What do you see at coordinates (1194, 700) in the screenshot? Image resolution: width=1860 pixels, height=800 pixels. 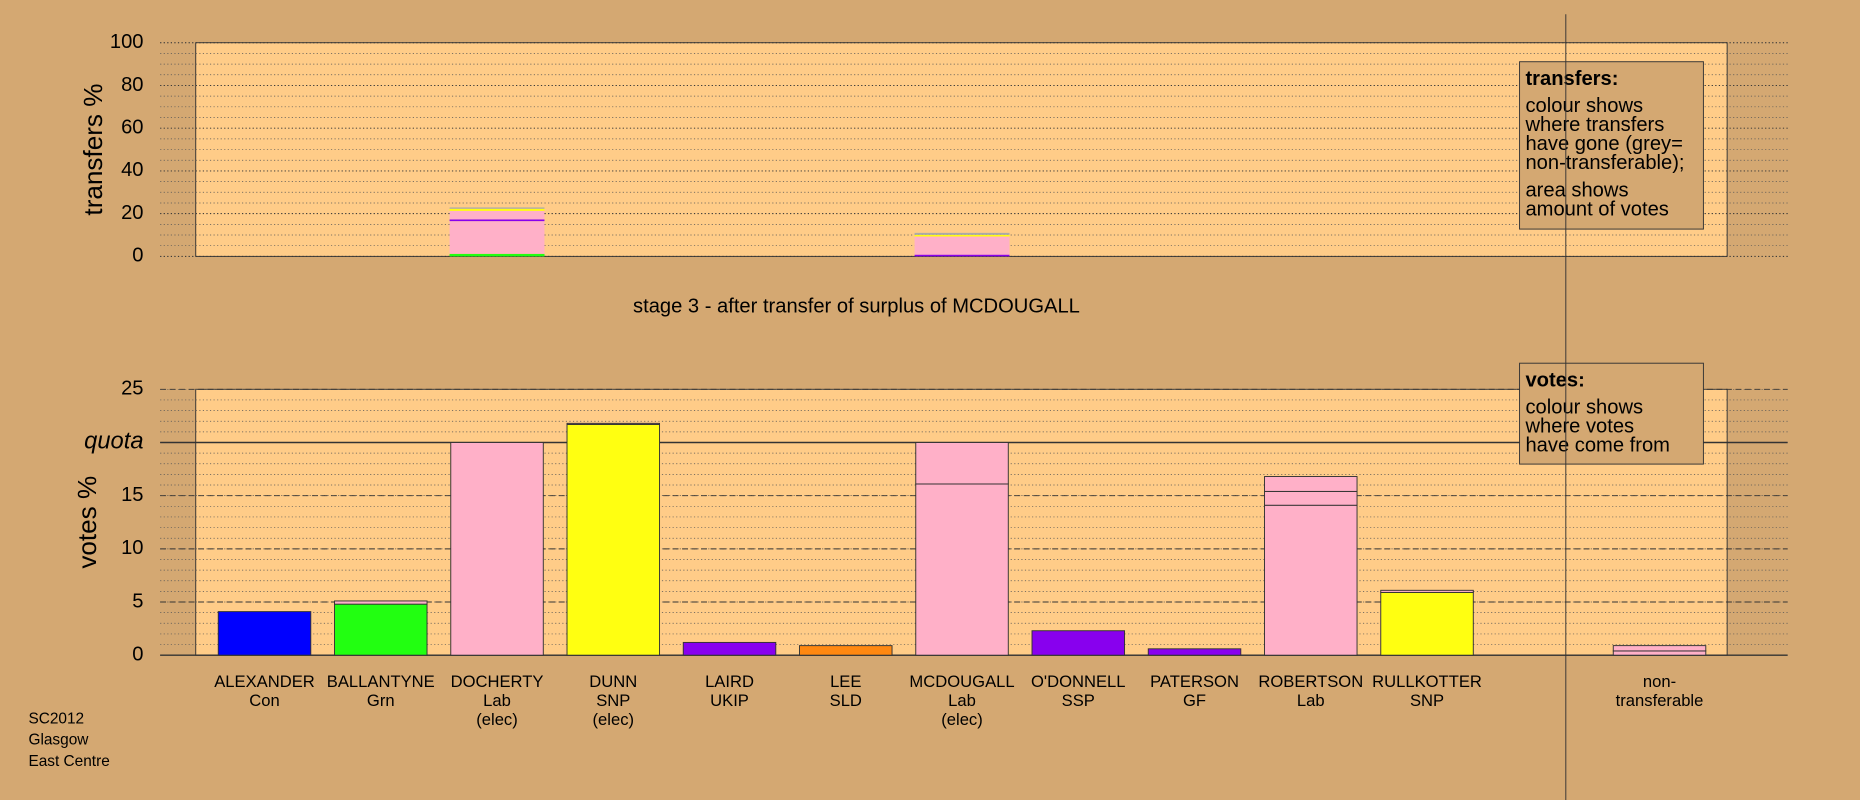 I see `x-tick-label: GF` at bounding box center [1194, 700].